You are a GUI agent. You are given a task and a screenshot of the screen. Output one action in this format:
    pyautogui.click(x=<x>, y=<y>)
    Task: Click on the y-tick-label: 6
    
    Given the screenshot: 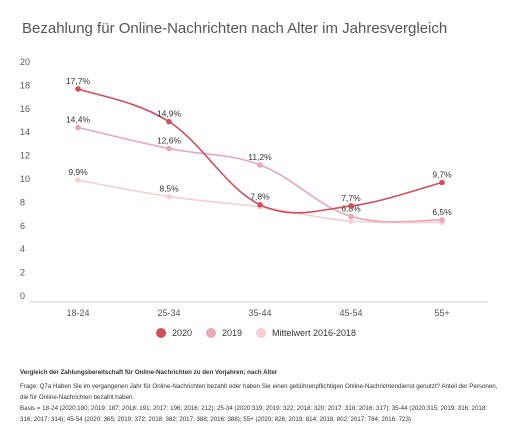 What is the action you would take?
    pyautogui.click(x=22, y=226)
    